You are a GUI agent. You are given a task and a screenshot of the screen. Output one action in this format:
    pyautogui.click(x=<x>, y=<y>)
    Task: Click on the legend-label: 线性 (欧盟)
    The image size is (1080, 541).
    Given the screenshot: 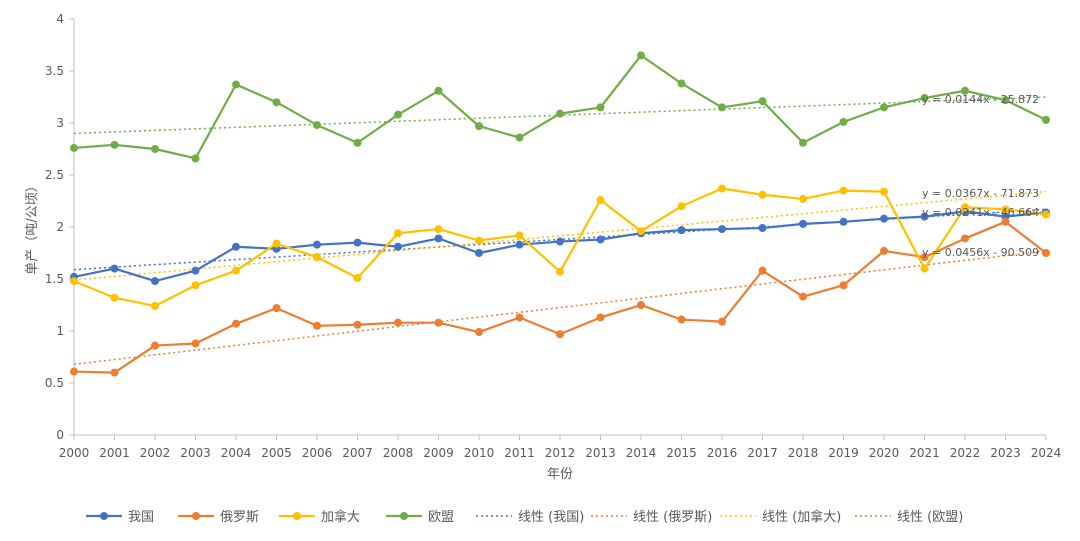 What is the action you would take?
    pyautogui.click(x=930, y=517)
    